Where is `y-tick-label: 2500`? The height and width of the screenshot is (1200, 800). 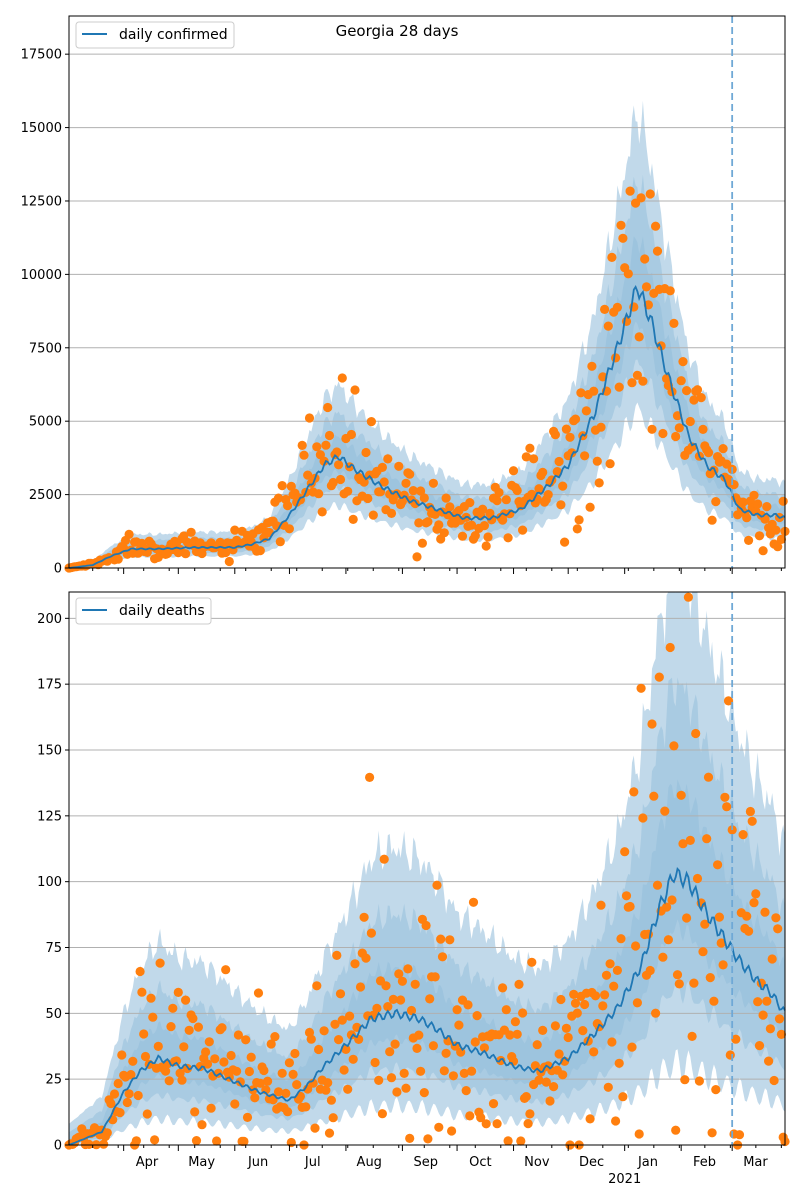 y-tick-label: 2500 is located at coordinates (45, 495).